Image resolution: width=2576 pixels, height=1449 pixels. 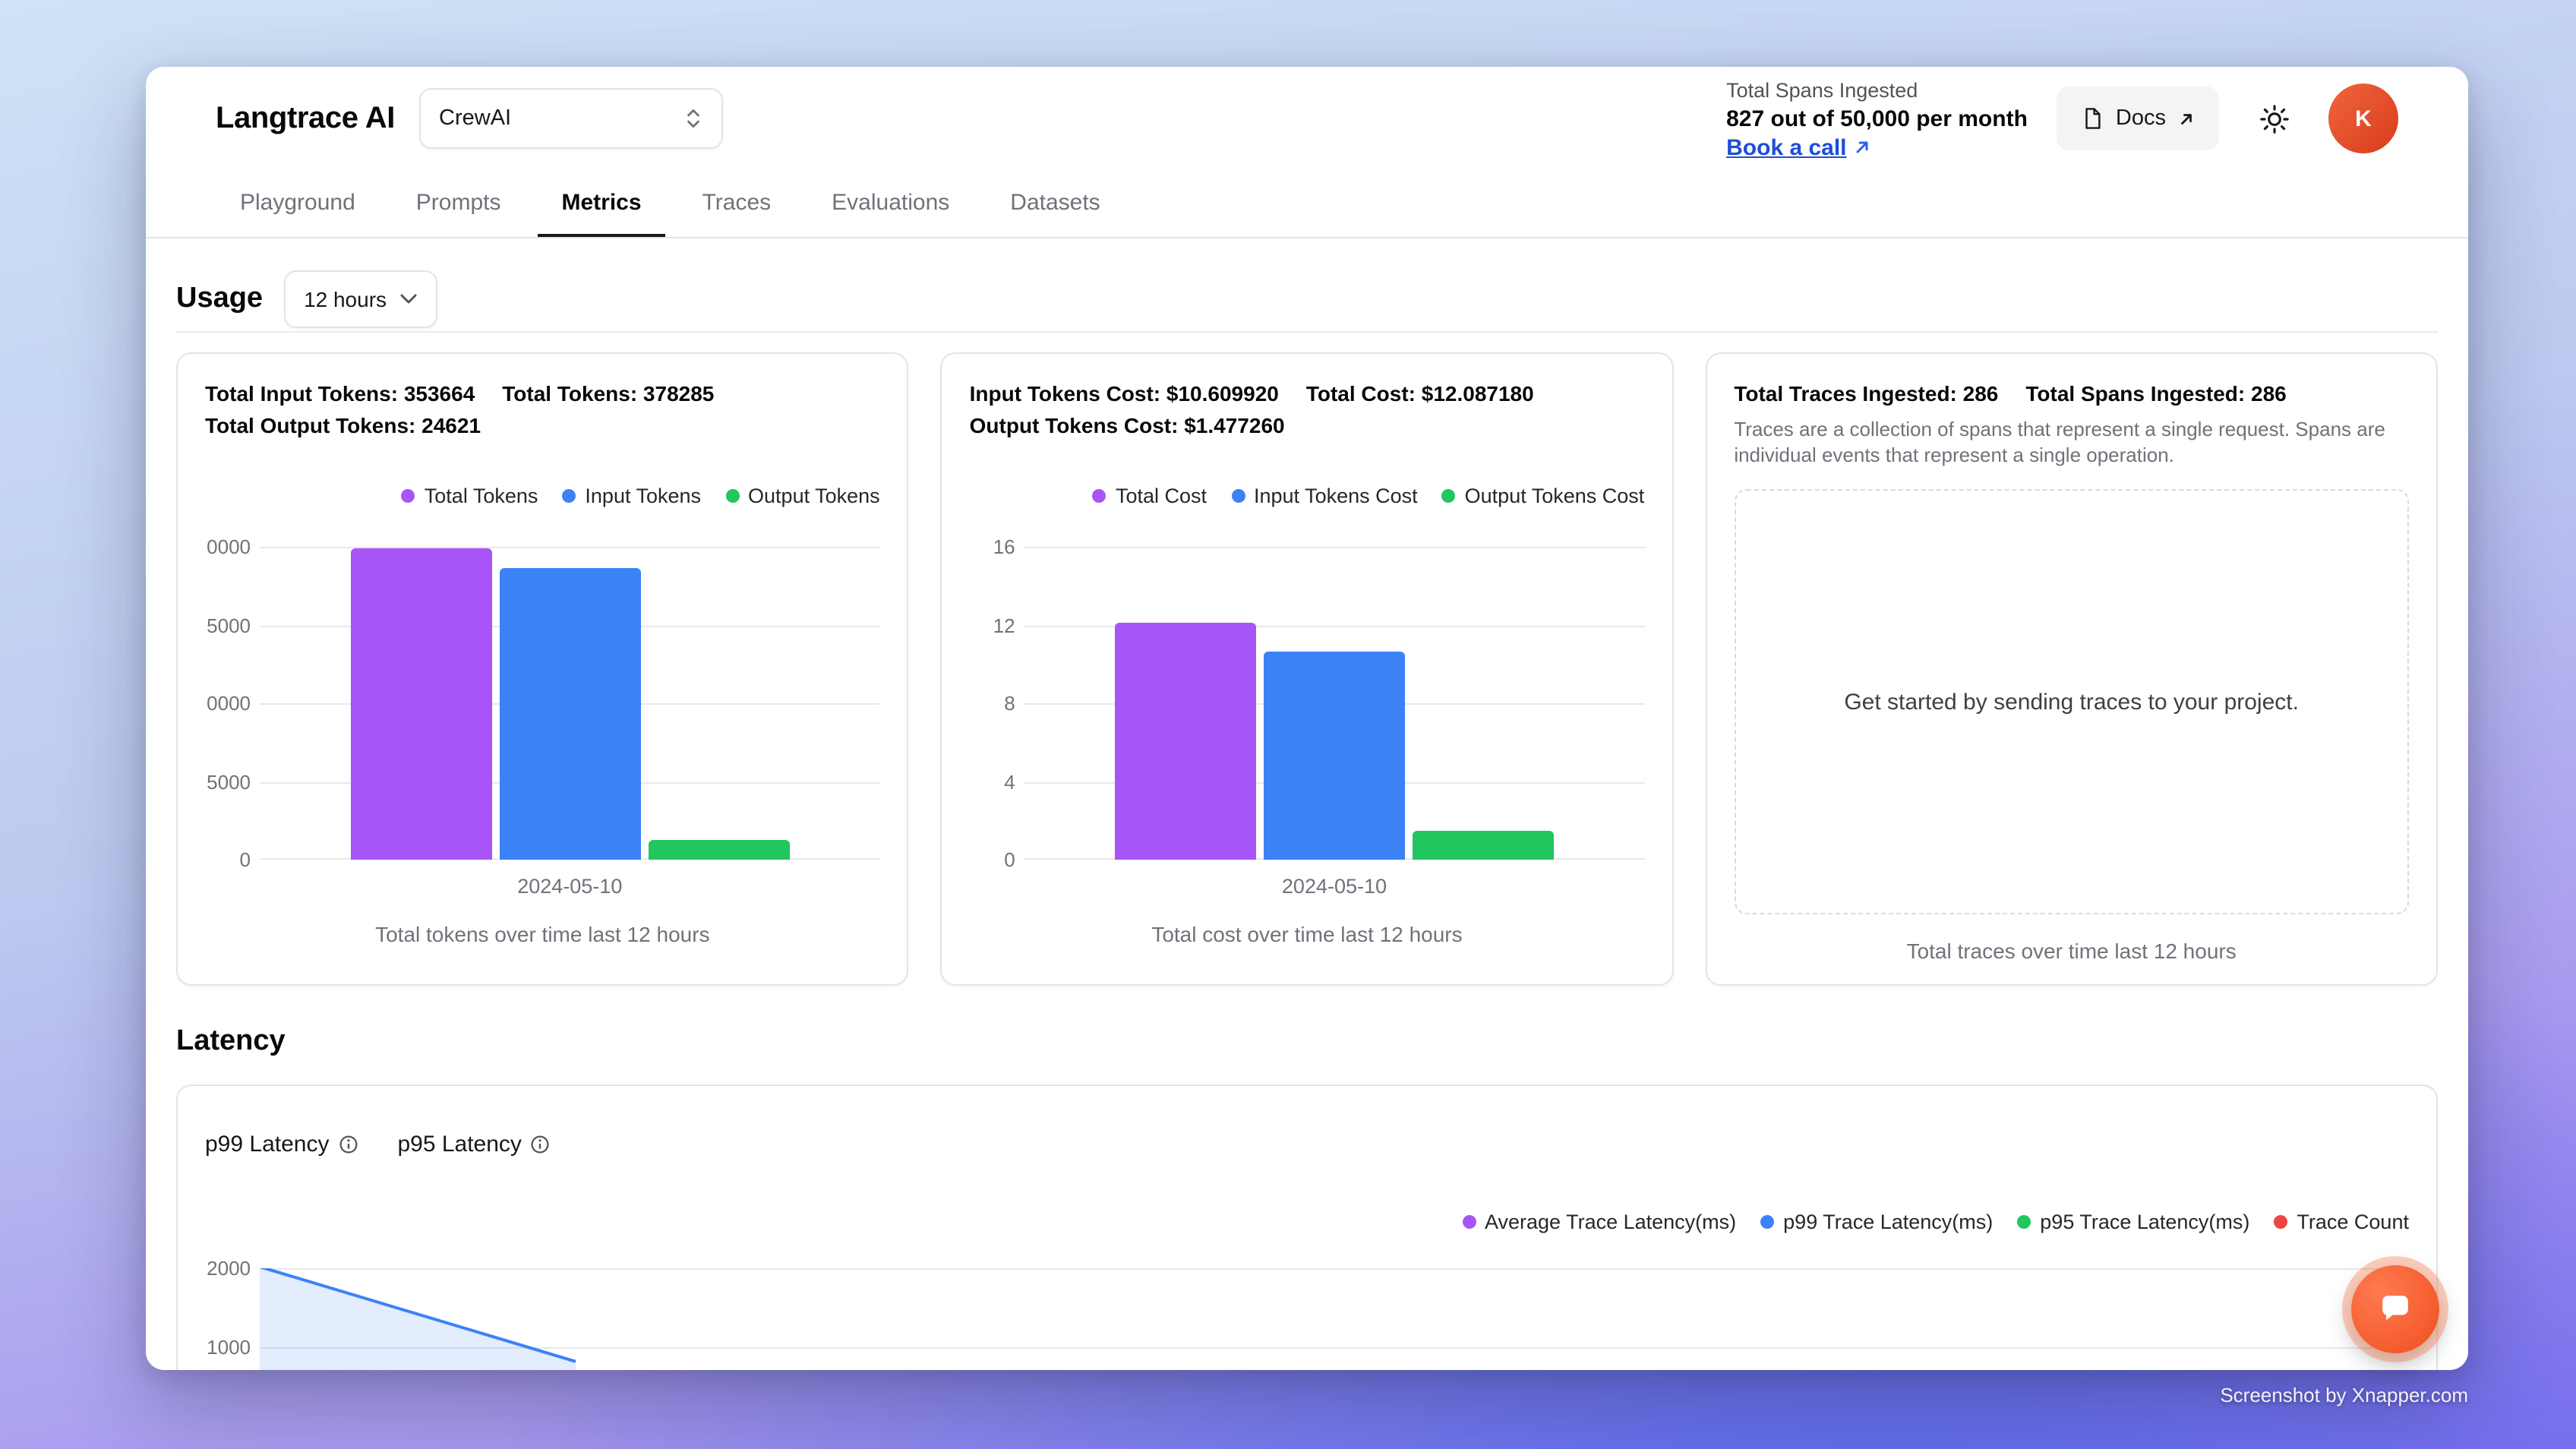 What do you see at coordinates (229, 625) in the screenshot?
I see `y-tick-label: 5000` at bounding box center [229, 625].